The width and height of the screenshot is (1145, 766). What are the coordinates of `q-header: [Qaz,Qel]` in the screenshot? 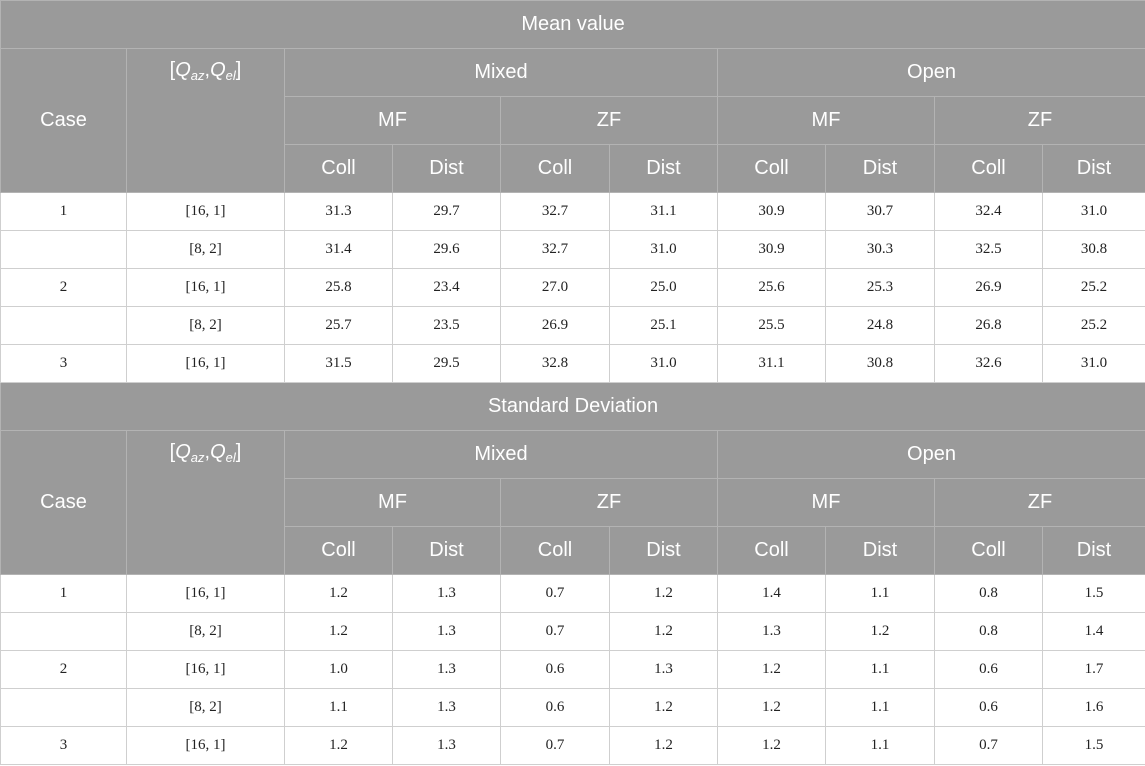 It's located at (205, 502).